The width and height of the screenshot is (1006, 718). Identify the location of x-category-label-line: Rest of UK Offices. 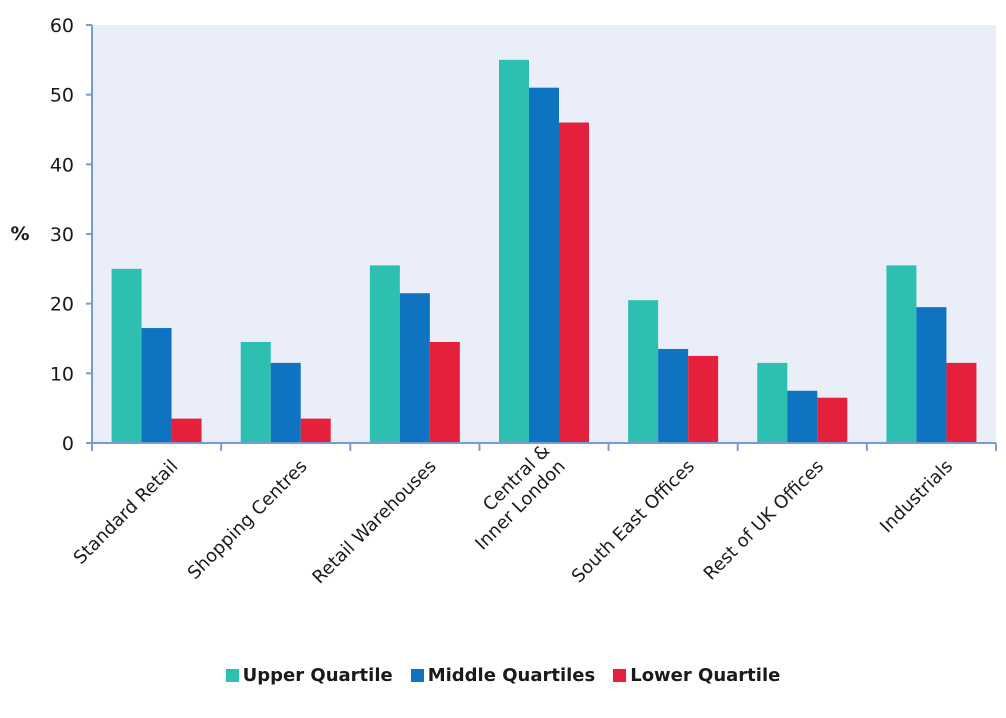
(764, 520).